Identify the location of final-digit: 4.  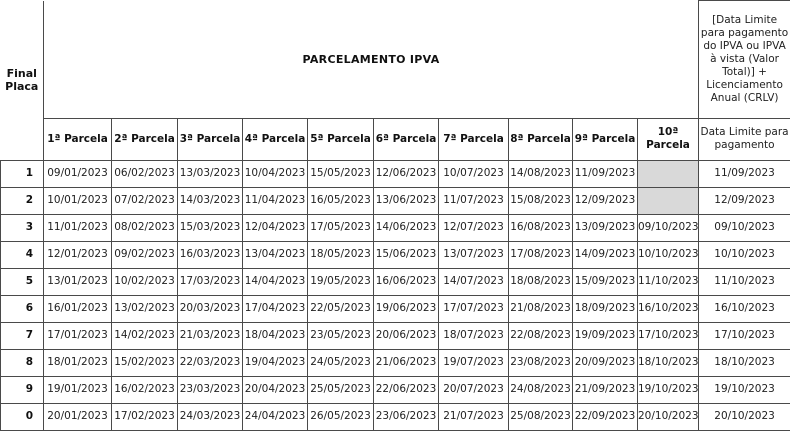
(22, 254).